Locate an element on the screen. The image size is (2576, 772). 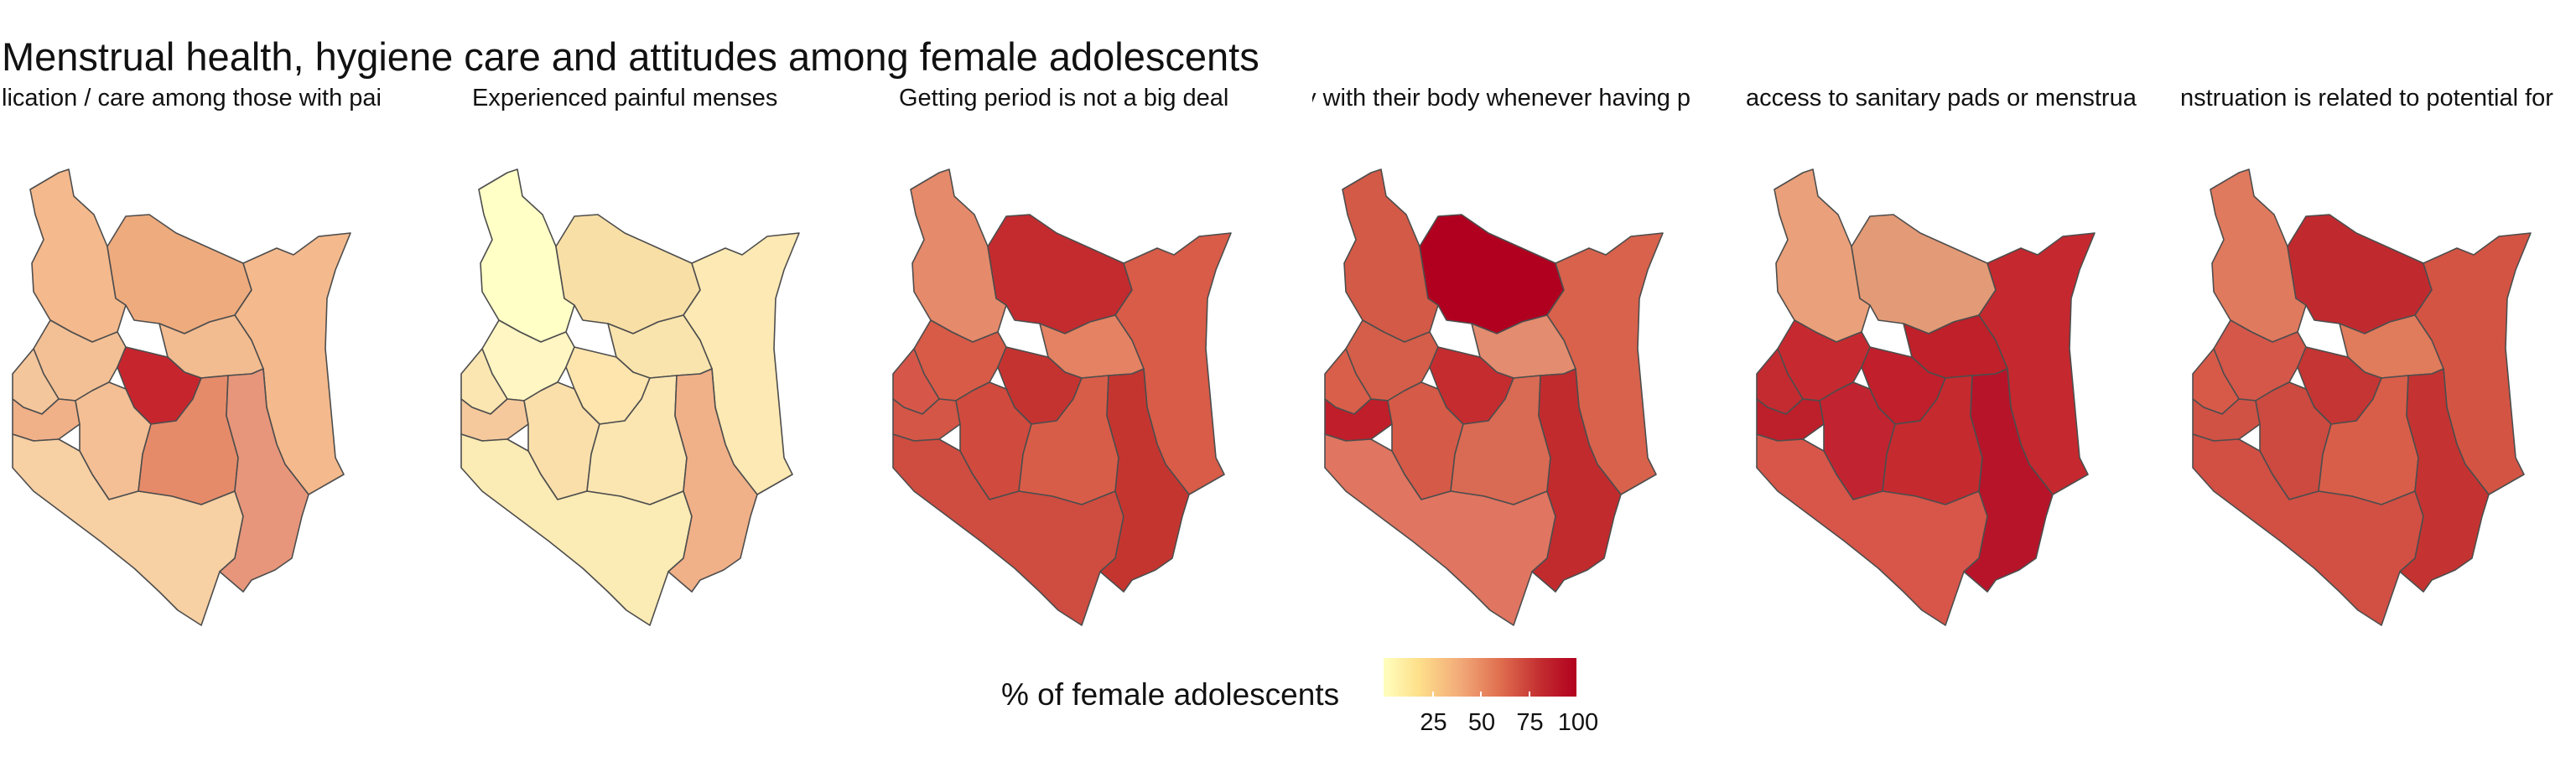
legend-tick-label: 25 is located at coordinates (1433, 722).